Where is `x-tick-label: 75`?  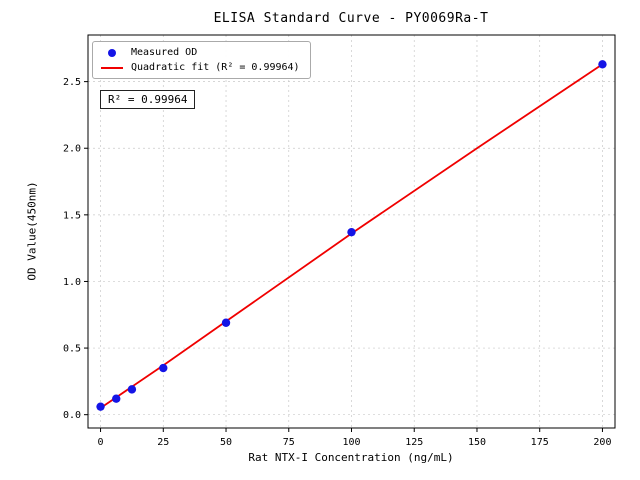 x-tick-label: 75 is located at coordinates (289, 442).